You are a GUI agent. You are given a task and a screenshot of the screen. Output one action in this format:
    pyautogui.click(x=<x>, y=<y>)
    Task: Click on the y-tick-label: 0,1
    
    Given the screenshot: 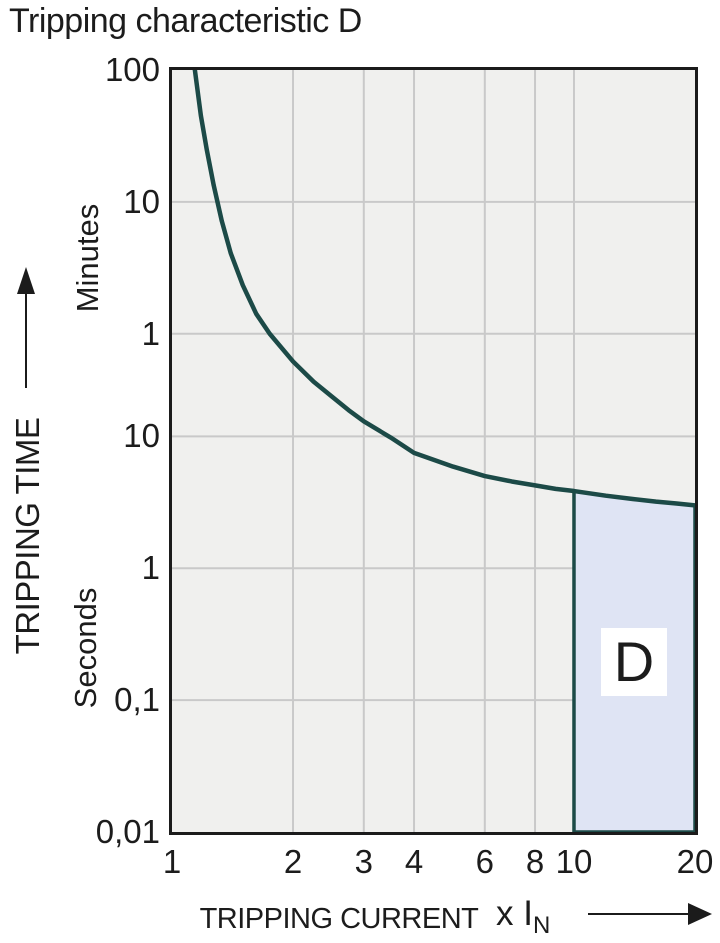 What is the action you would take?
    pyautogui.click(x=137, y=700)
    